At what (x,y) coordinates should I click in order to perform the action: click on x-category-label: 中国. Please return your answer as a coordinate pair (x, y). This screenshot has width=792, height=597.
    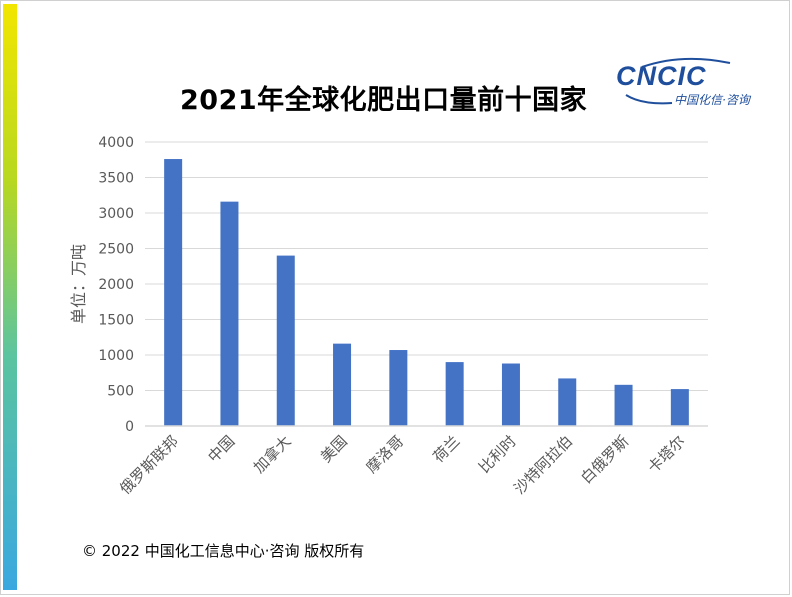
    Looking at the image, I should click on (221, 449).